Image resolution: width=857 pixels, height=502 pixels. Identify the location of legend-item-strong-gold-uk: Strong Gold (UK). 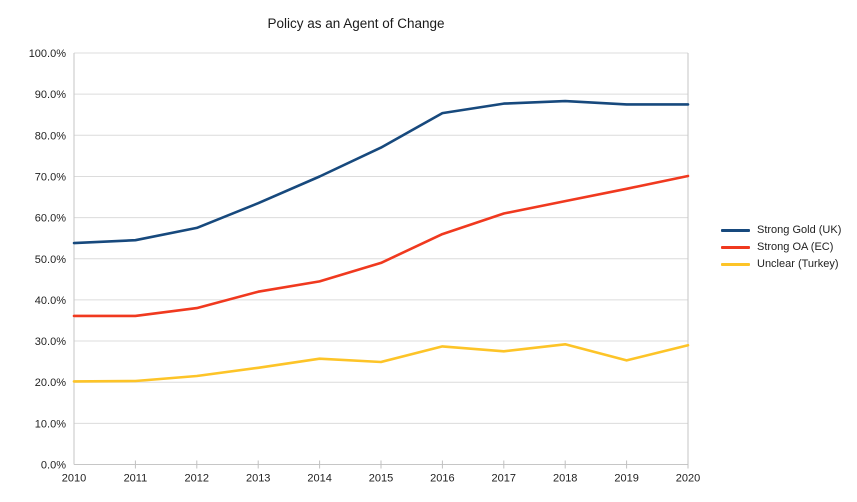
(781, 230).